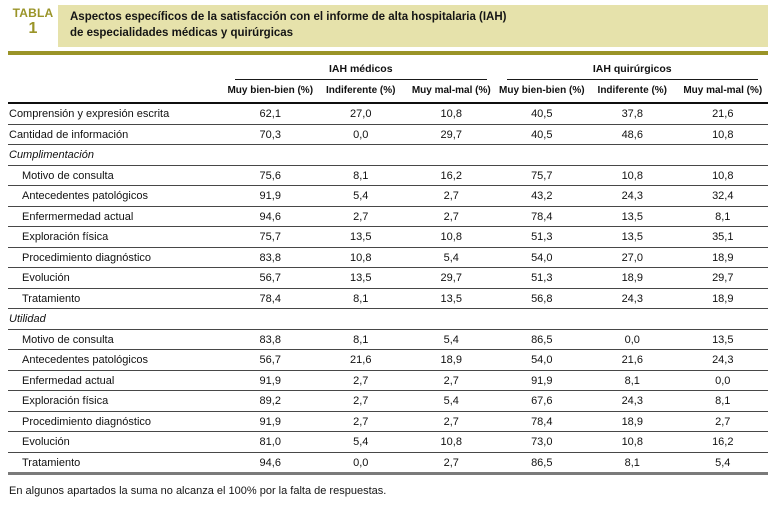  Describe the element at coordinates (388, 68) in the screenshot. I see `column-group-row: IAH médicos IAH quirúrgicos` at that location.